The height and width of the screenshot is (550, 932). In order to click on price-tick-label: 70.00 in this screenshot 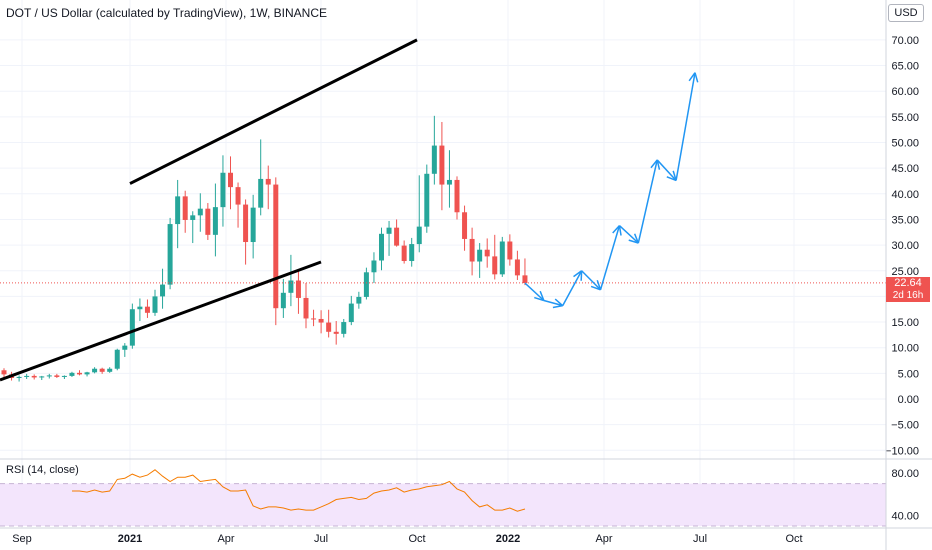, I will do `click(905, 41)`.